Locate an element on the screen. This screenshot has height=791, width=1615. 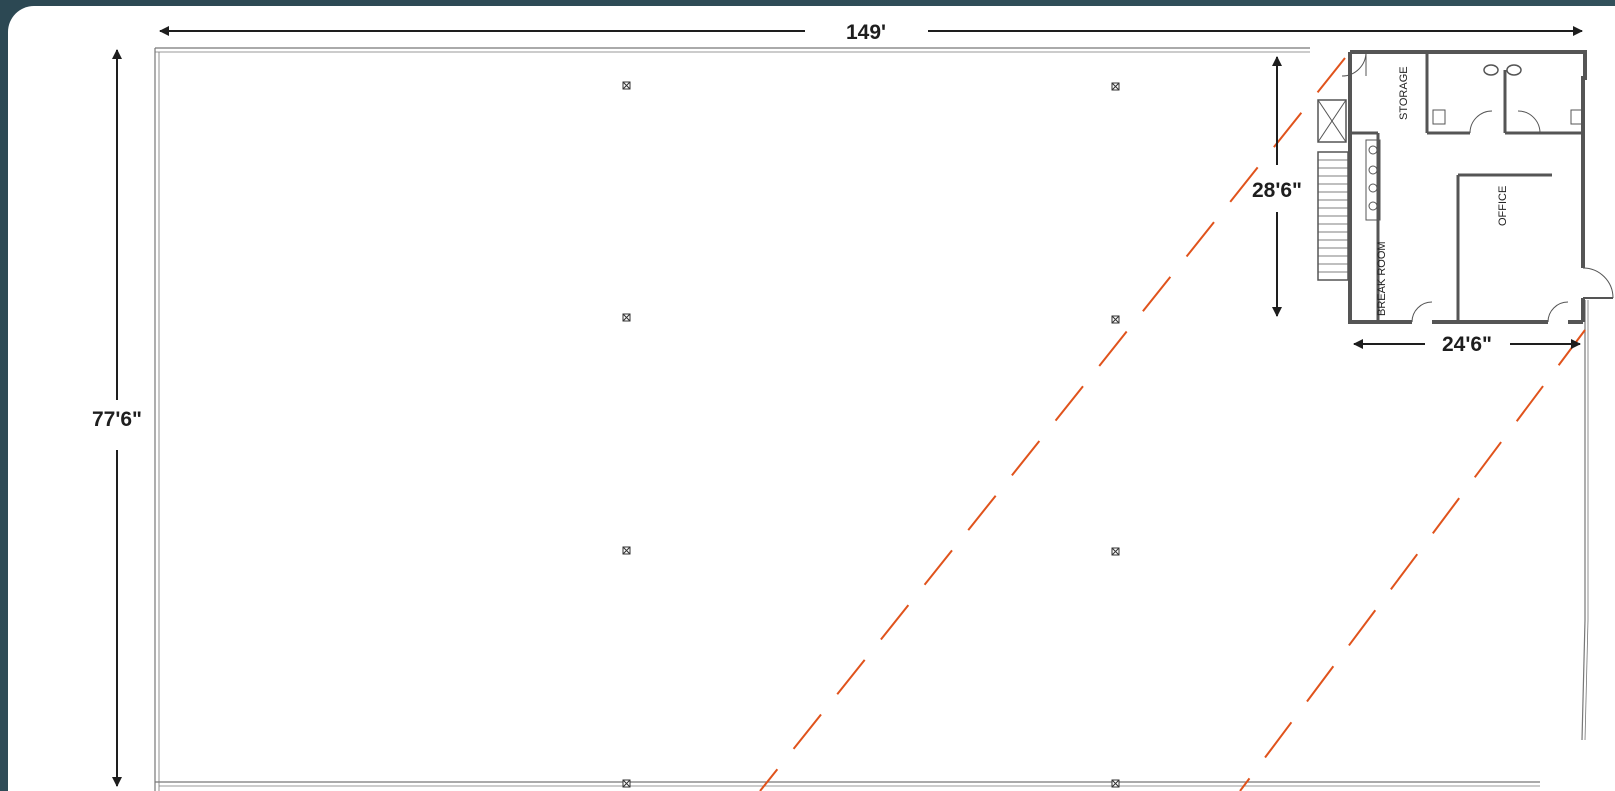
office-depth-dimension: 28'6" is located at coordinates (1277, 186).